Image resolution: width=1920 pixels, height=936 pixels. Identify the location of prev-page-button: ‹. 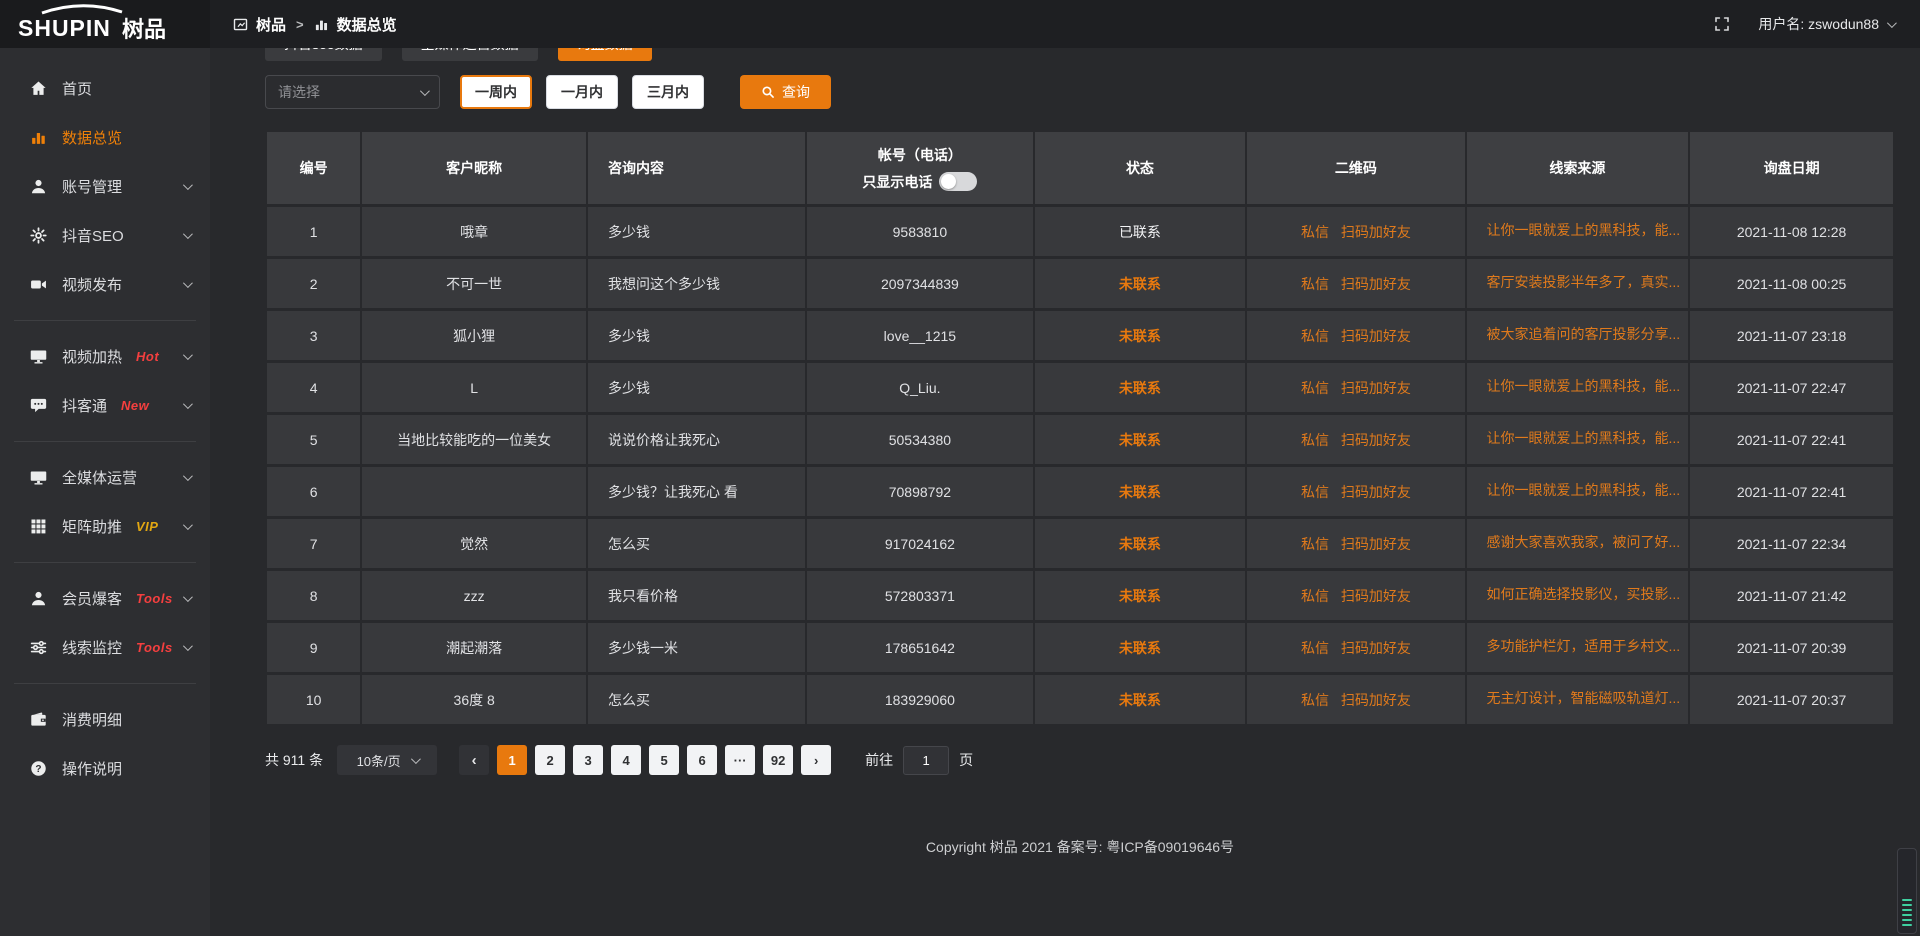
(474, 760).